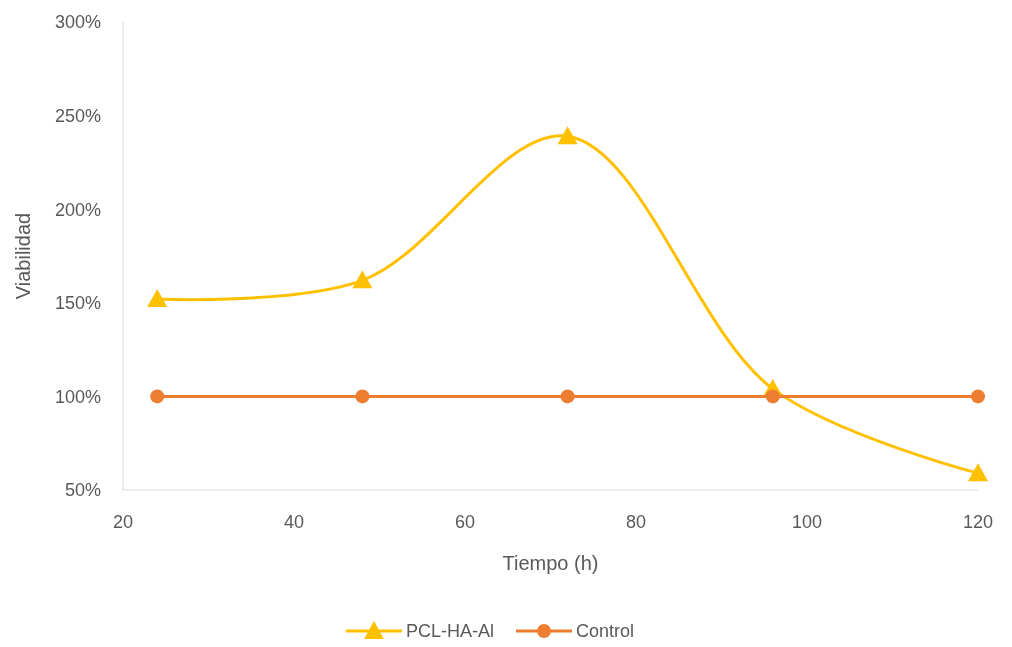 This screenshot has height=647, width=1012. What do you see at coordinates (605, 631) in the screenshot?
I see `legend-label: Control` at bounding box center [605, 631].